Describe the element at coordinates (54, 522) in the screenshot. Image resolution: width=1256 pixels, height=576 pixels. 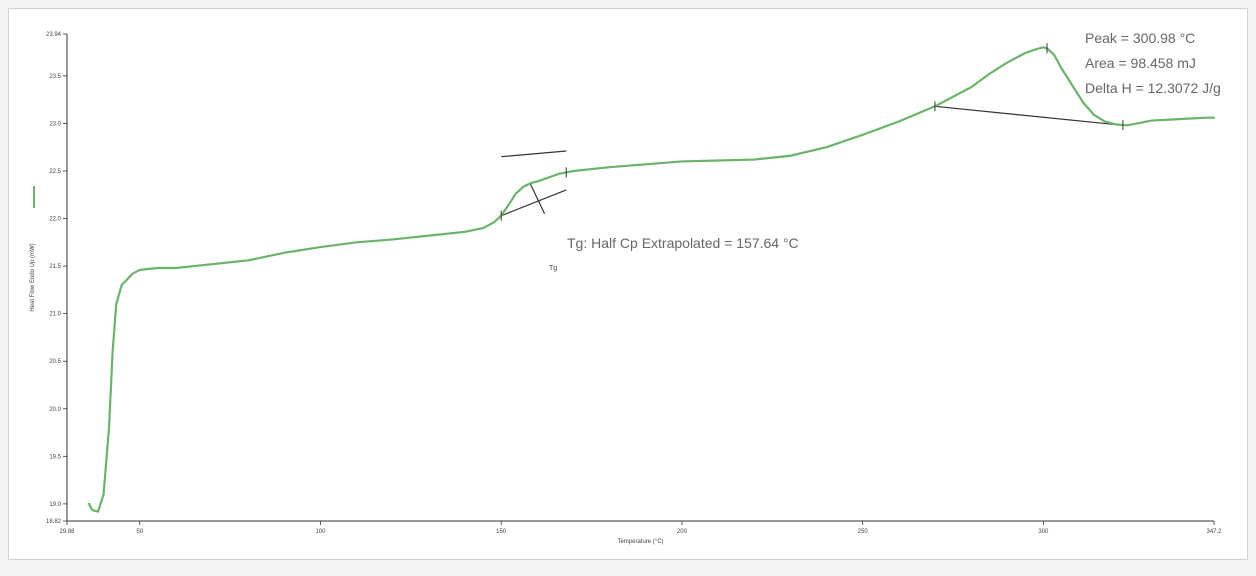
I see `y-tick-label: 18.82` at that location.